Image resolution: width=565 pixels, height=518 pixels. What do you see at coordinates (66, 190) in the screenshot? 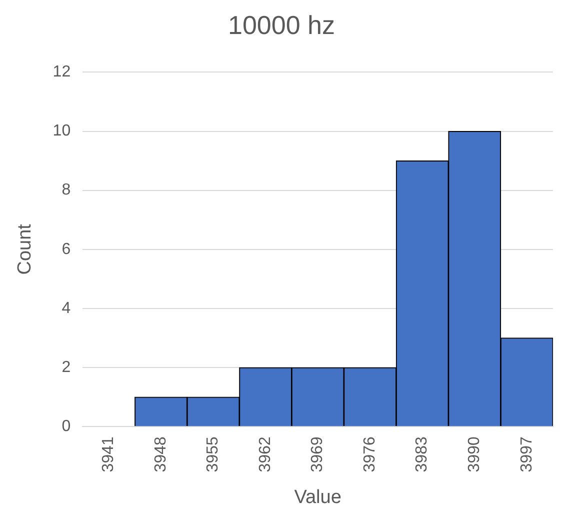
I see `y-tick-label: 8` at bounding box center [66, 190].